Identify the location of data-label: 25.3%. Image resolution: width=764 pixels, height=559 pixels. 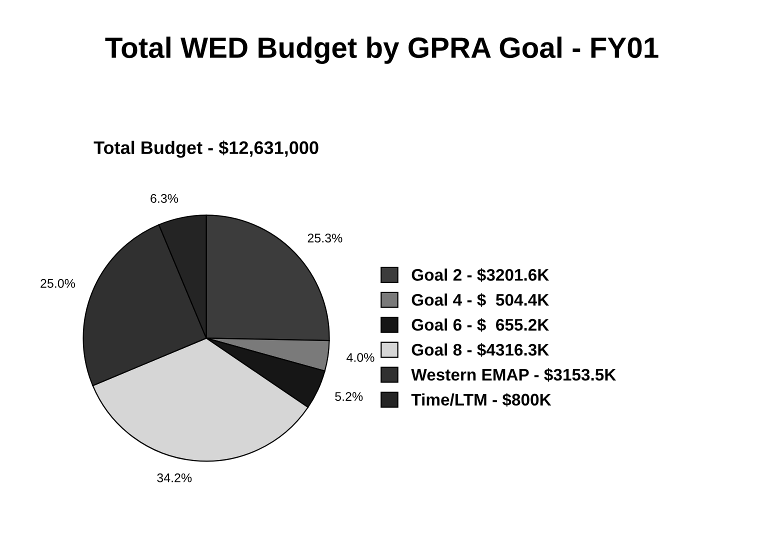
(325, 238).